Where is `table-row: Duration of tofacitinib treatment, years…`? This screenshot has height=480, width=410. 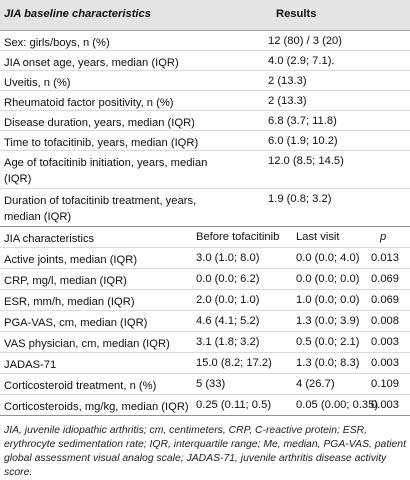 table-row: Duration of tofacitinib treatment, years… is located at coordinates (205, 208).